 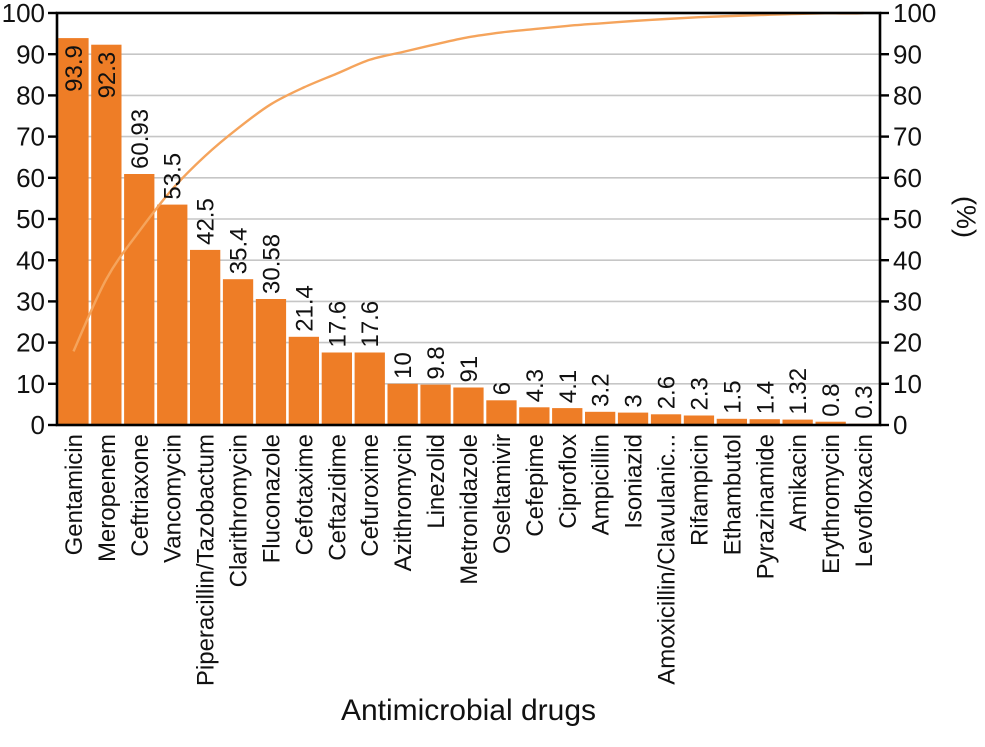 What do you see at coordinates (140, 495) in the screenshot?
I see `x-category-label: Ceftriaxone` at bounding box center [140, 495].